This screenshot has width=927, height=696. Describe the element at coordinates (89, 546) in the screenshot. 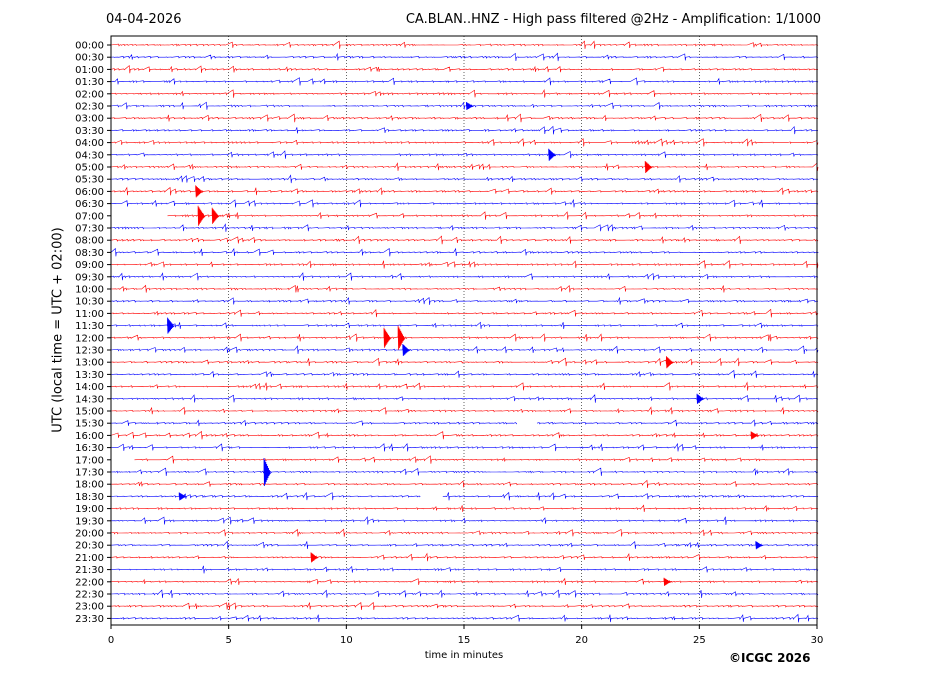

I see `y-tick-label: 20:30` at that location.